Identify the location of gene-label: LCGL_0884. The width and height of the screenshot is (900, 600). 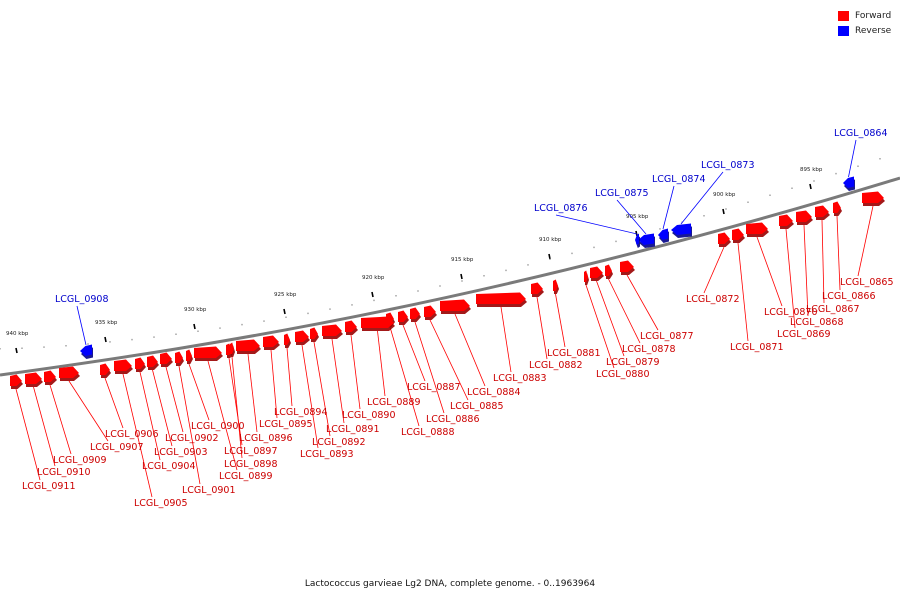
(494, 392).